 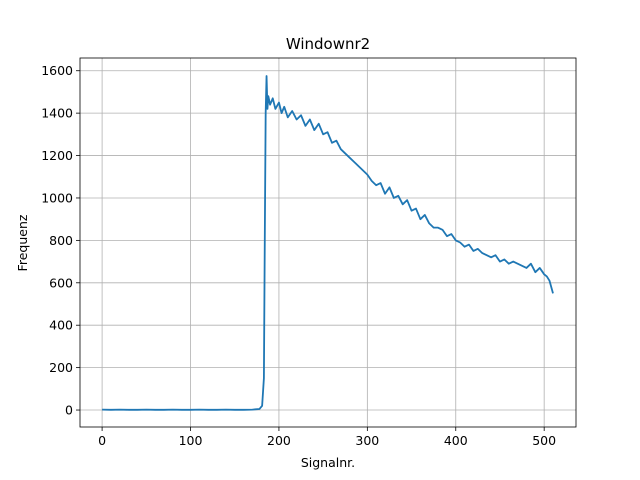 What do you see at coordinates (102, 440) in the screenshot?
I see `x-tick-label: 0` at bounding box center [102, 440].